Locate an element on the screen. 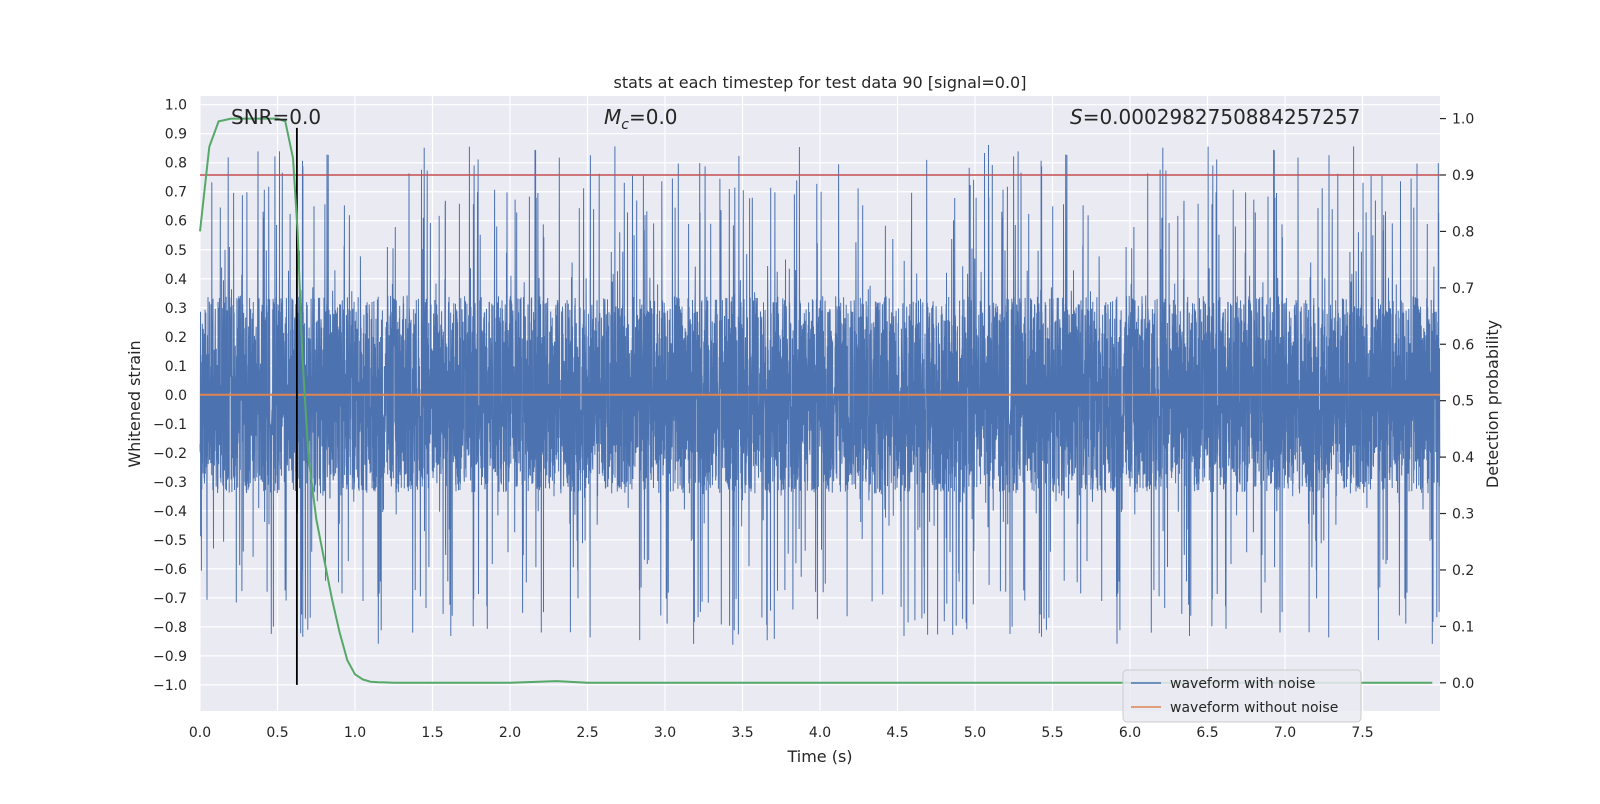 The width and height of the screenshot is (1600, 804). annotation-mc-subscript: c is located at coordinates (625, 125).